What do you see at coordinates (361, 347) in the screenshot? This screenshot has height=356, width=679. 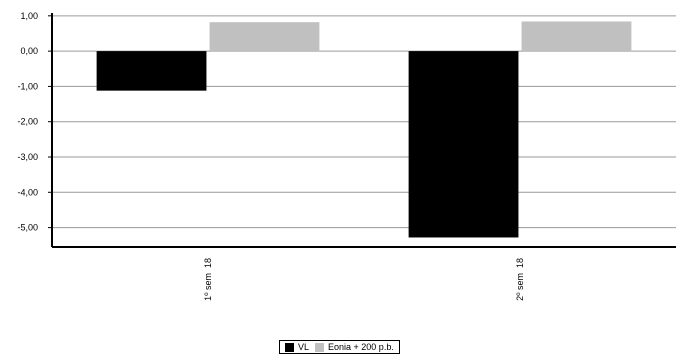 I see `legend-label-eonia: Eonia + 200 p.b.` at bounding box center [361, 347].